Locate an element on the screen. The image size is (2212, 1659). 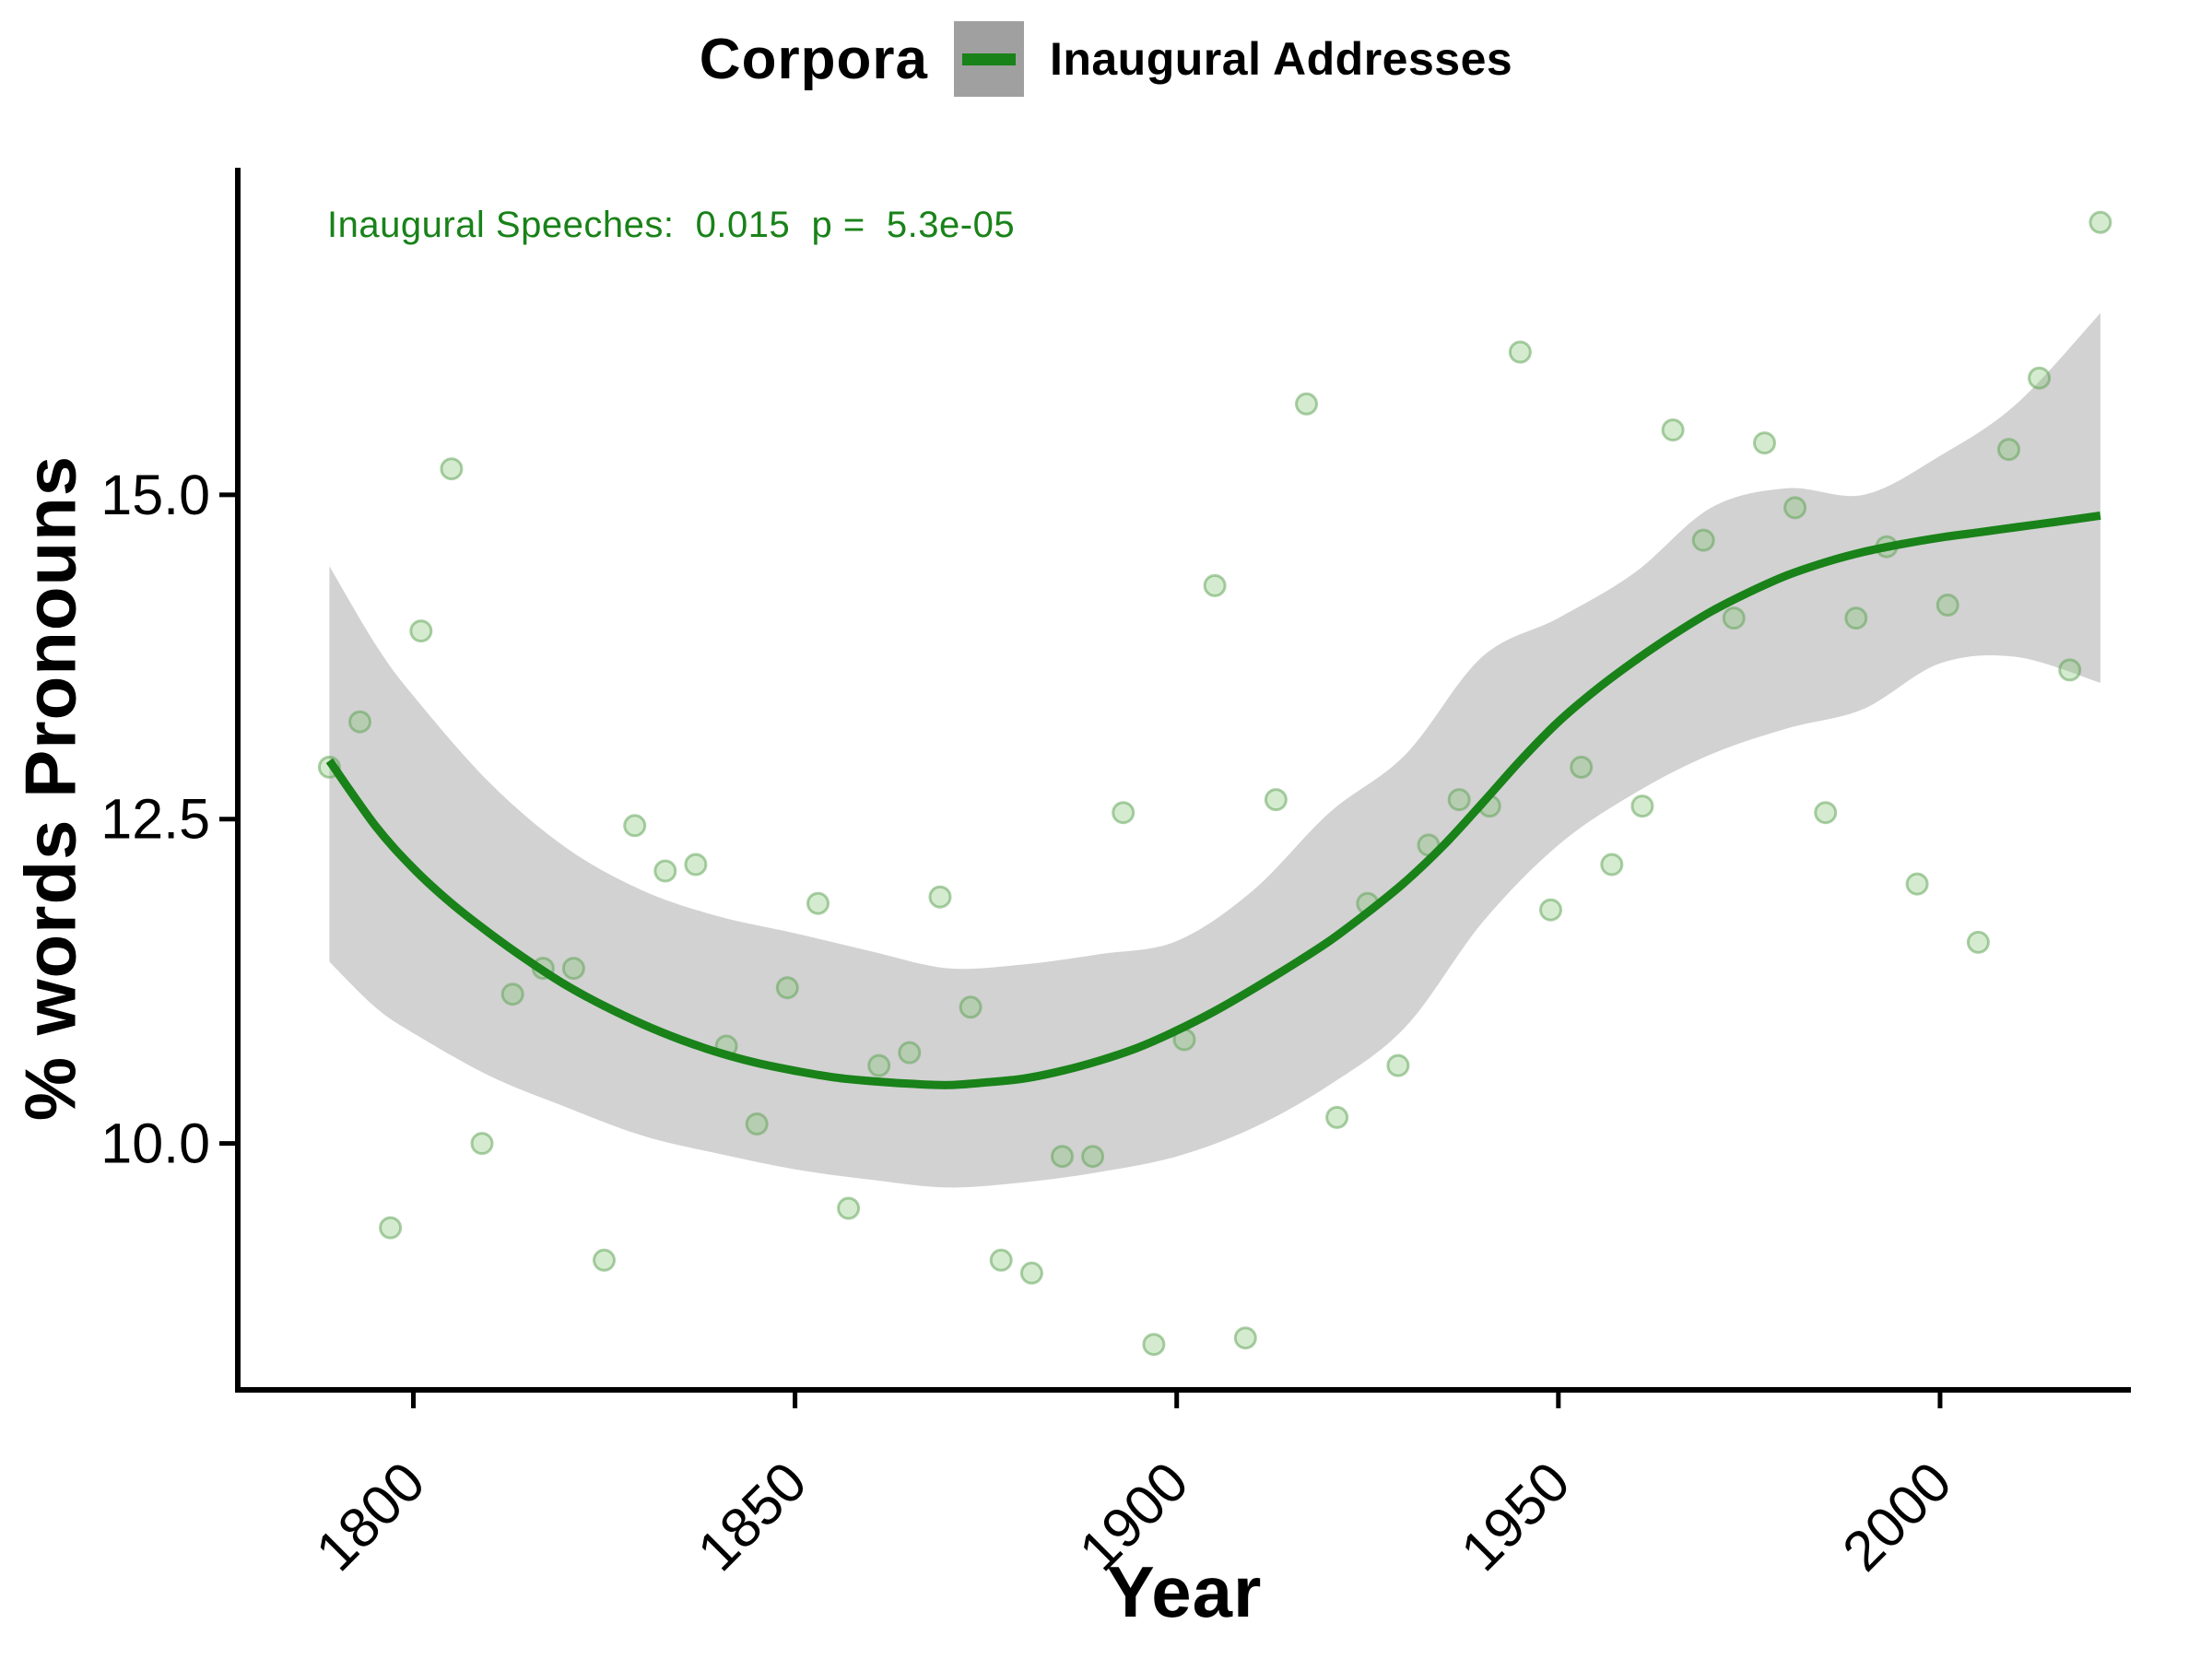
legend-line-icon is located at coordinates (988, 59).